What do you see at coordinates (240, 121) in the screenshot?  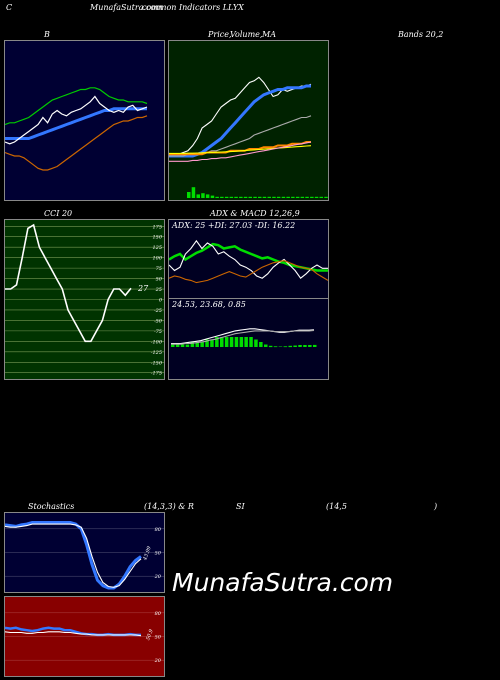 I see `price-ma_short-line` at bounding box center [240, 121].